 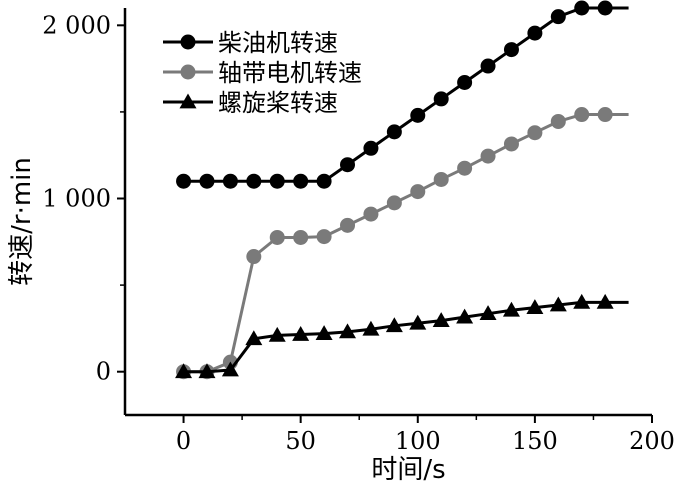 I want to click on legend-label: 轴带电机转速, so click(x=290, y=73).